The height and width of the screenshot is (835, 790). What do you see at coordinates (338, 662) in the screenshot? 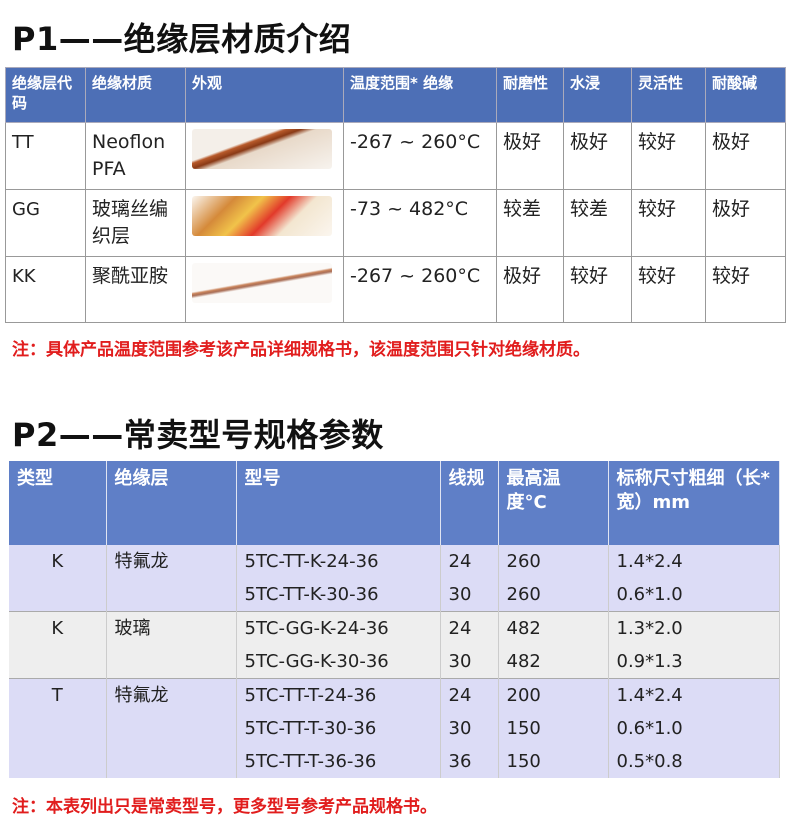
I see `model-cell: 5TC-GG-K-30-36` at bounding box center [338, 662].